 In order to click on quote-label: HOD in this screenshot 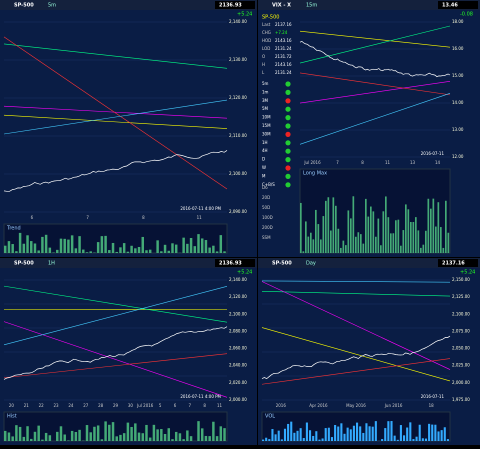, I will do `click(266, 40)`.